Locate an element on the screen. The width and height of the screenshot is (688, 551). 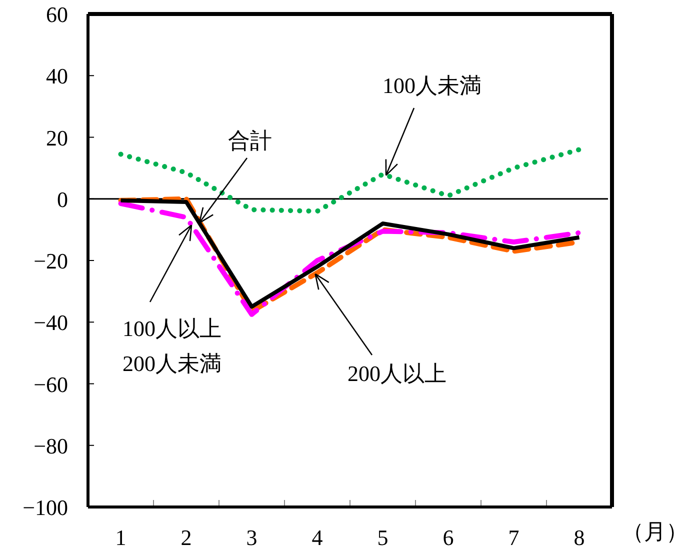
y-tick-label: −100 is located at coordinates (45, 507).